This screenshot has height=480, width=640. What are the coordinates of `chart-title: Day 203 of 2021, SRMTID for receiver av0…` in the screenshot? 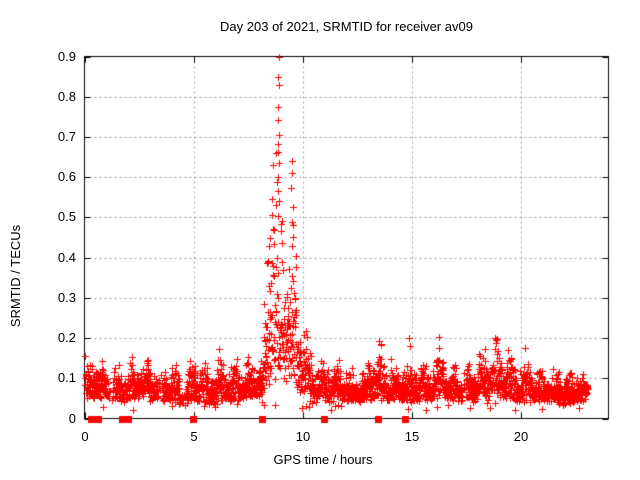 It's located at (346, 26).